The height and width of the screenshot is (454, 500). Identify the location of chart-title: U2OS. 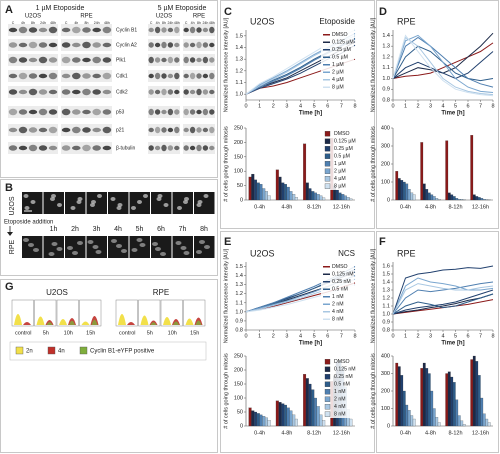
(262, 21).